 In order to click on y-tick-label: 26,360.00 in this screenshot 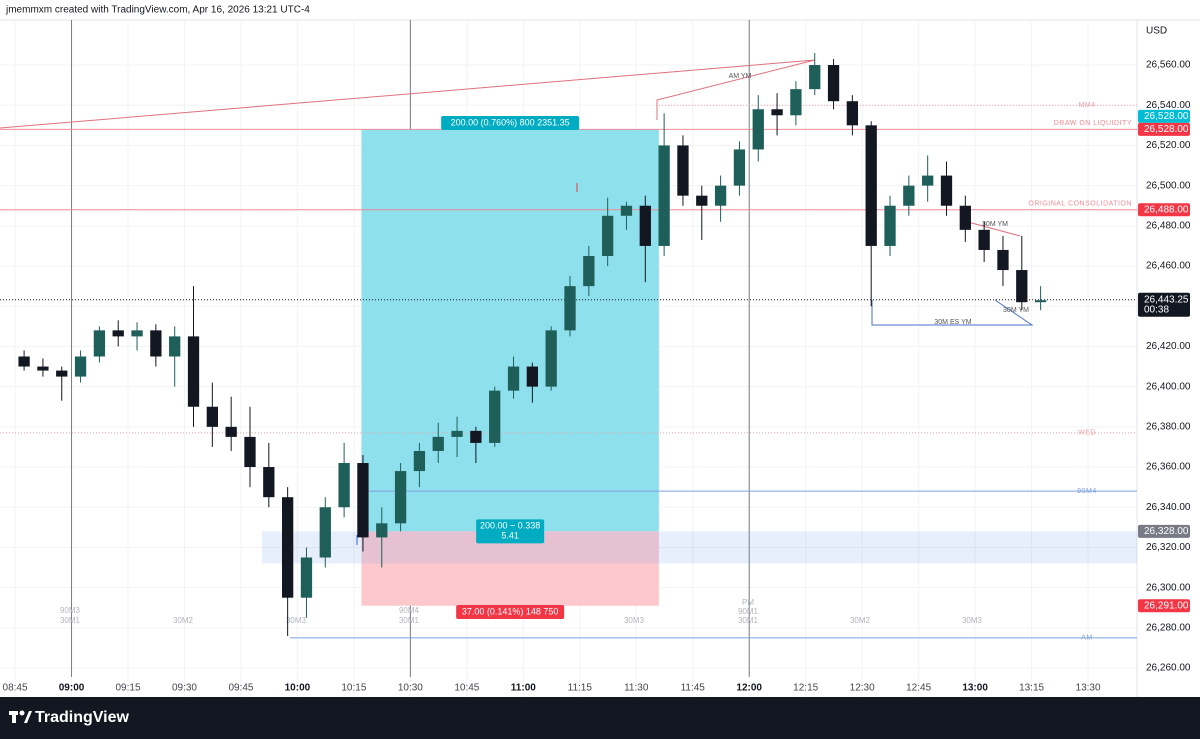, I will do `click(1168, 467)`.